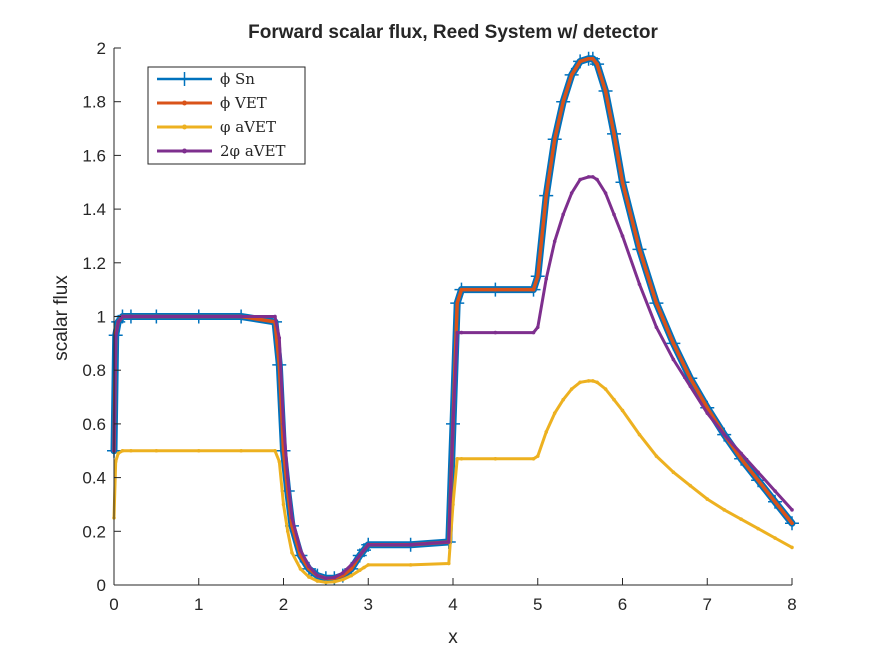 This screenshot has height=656, width=875. What do you see at coordinates (61, 318) in the screenshot?
I see `y-axis-label: scalar flux` at bounding box center [61, 318].